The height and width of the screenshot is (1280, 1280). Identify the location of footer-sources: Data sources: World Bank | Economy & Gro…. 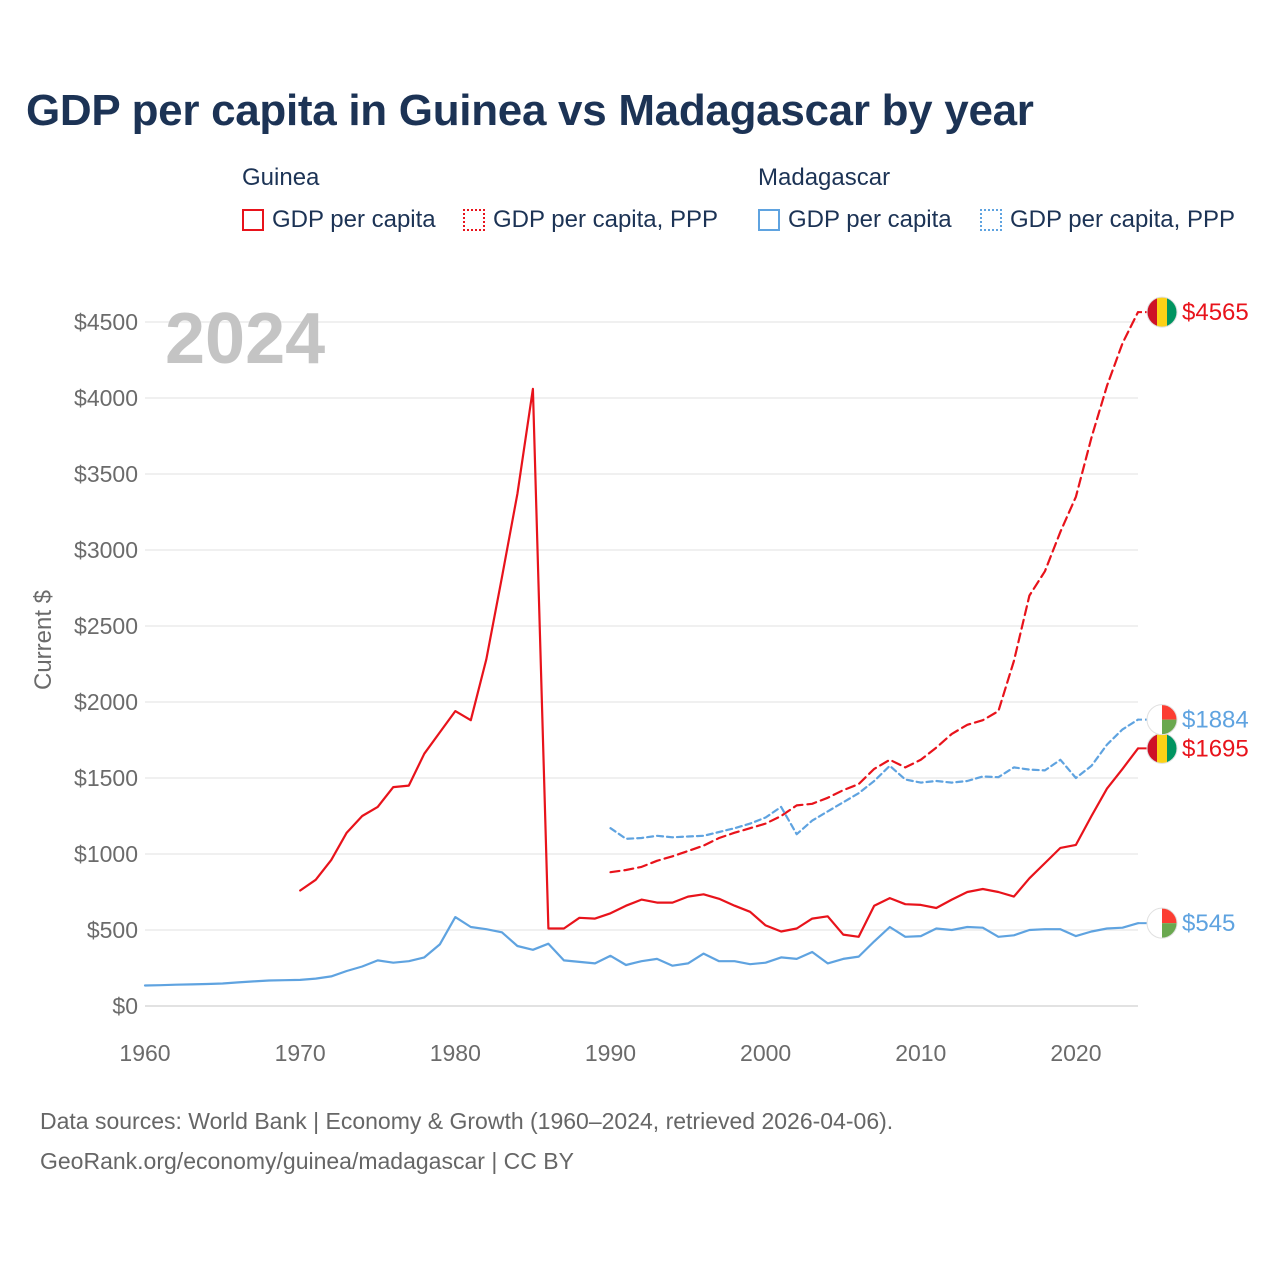
(467, 1121).